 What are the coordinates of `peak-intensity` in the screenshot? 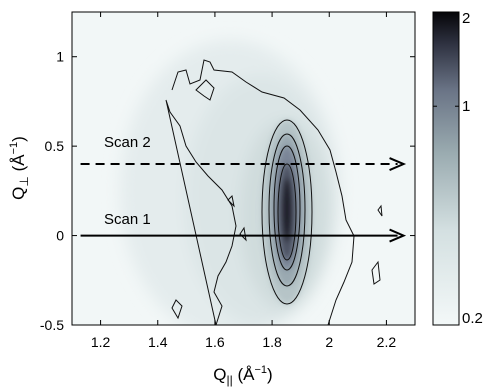 It's located at (287, 212).